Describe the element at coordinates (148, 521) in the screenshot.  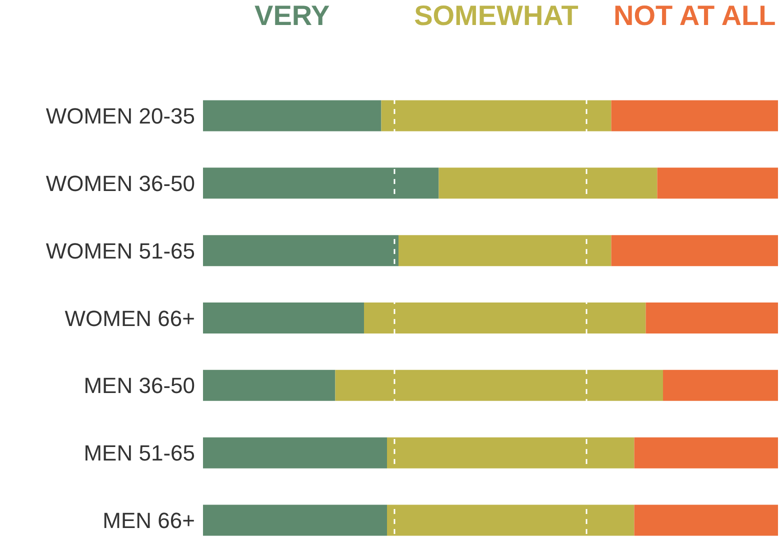
I see `y-tick-label: MEN 66+` at that location.